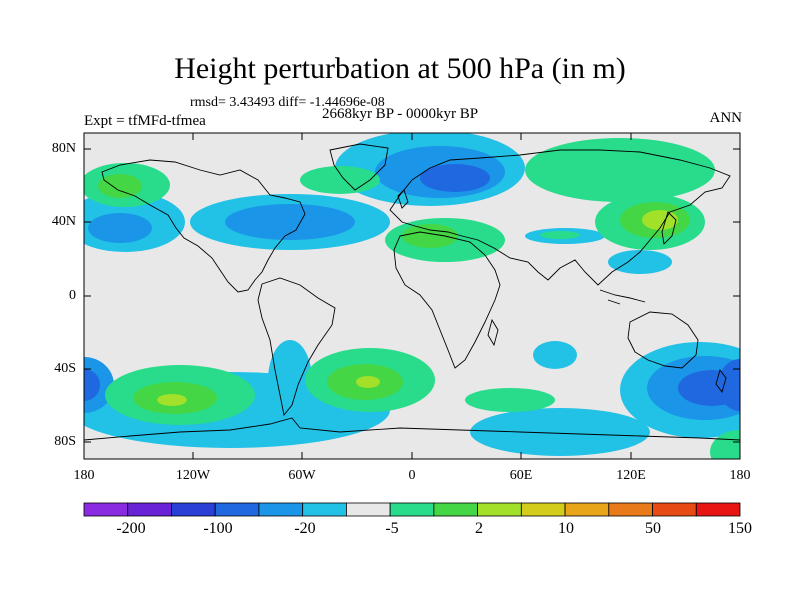 This screenshot has width=800, height=600. Describe the element at coordinates (287, 102) in the screenshot. I see `stats-label: rmsd= 3.43493 diff= -1.44696e-08` at that location.